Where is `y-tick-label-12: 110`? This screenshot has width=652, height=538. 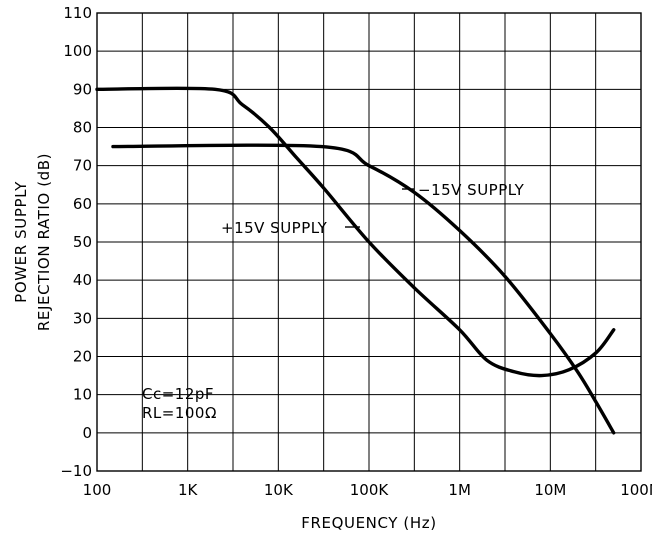 y-tick-label-12: 110 is located at coordinates (77, 13).